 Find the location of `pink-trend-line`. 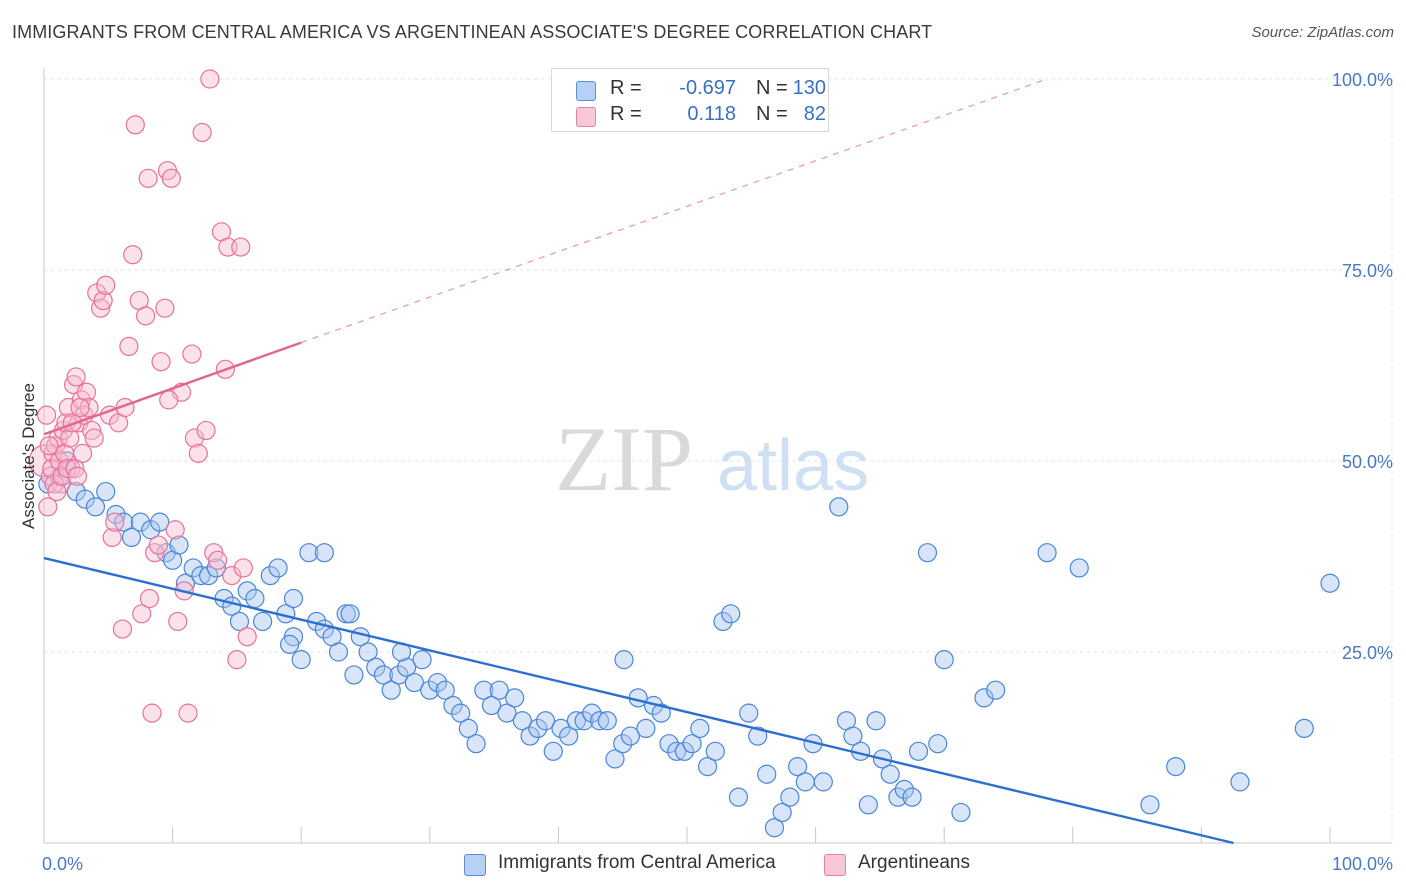

pink-trend-line is located at coordinates (172, 388).